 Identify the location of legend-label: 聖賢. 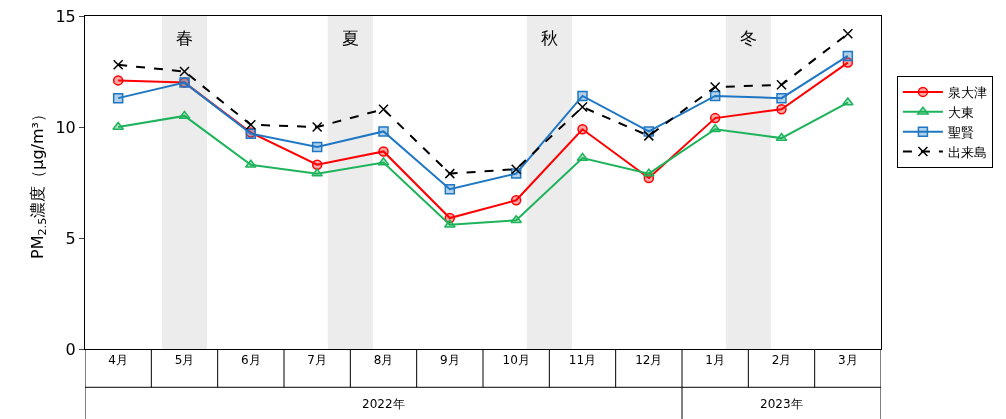
(960, 132).